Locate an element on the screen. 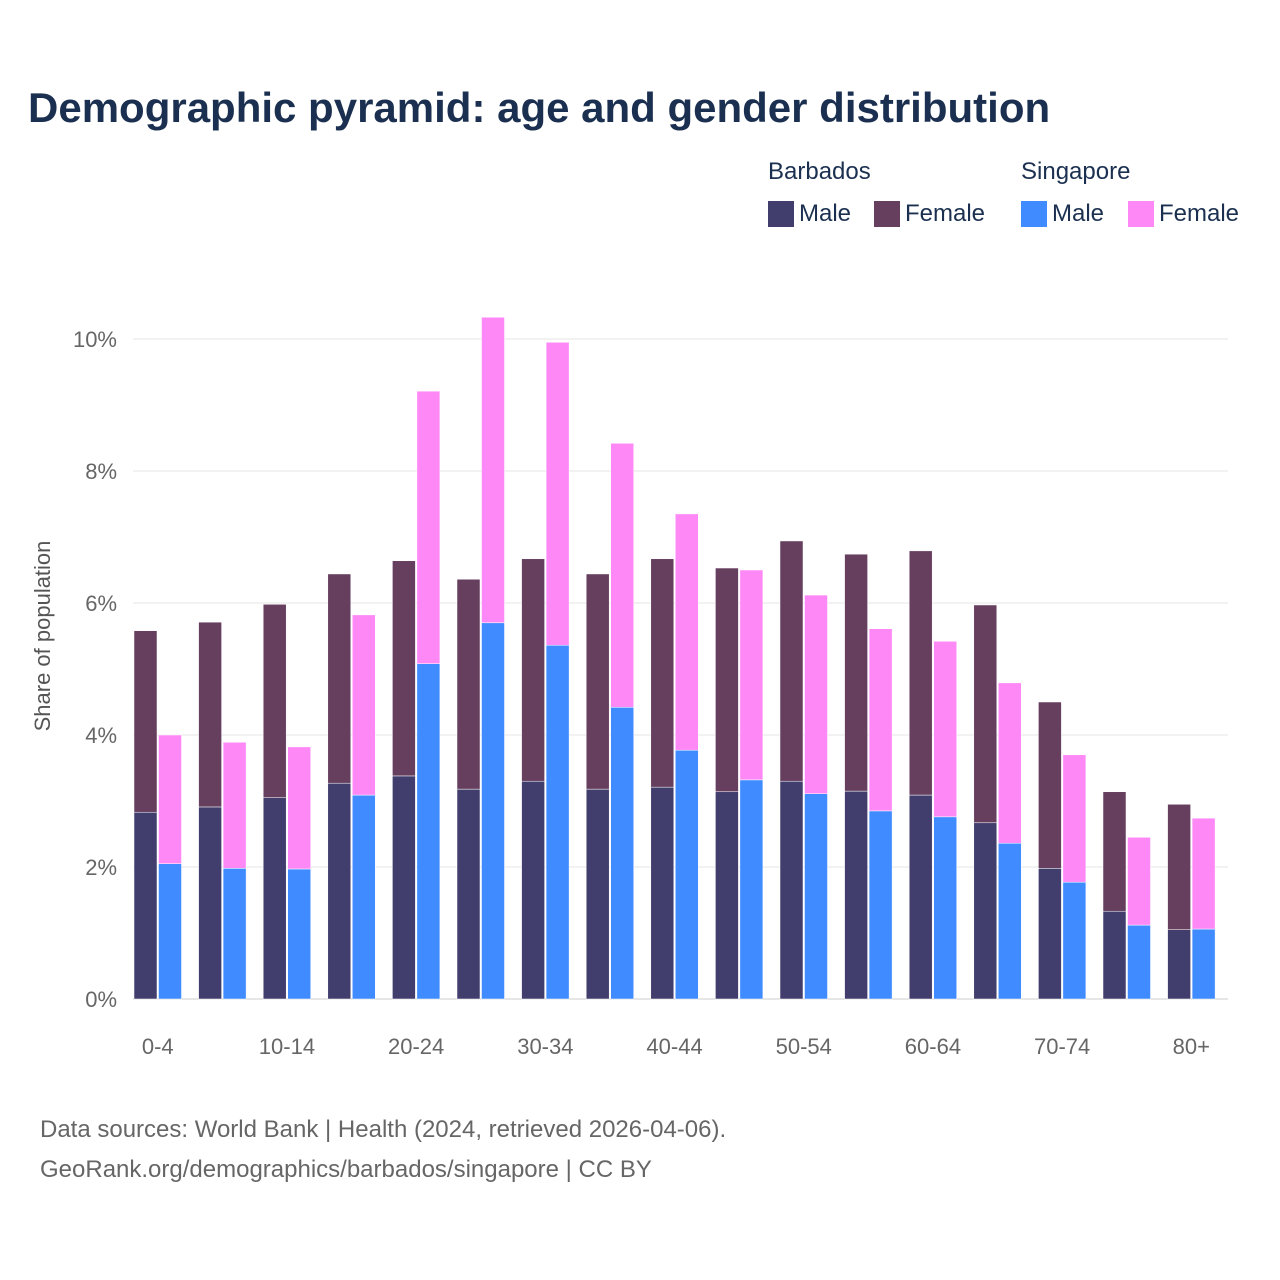 The width and height of the screenshot is (1280, 1280). legend-barbados-male: Male is located at coordinates (809, 214).